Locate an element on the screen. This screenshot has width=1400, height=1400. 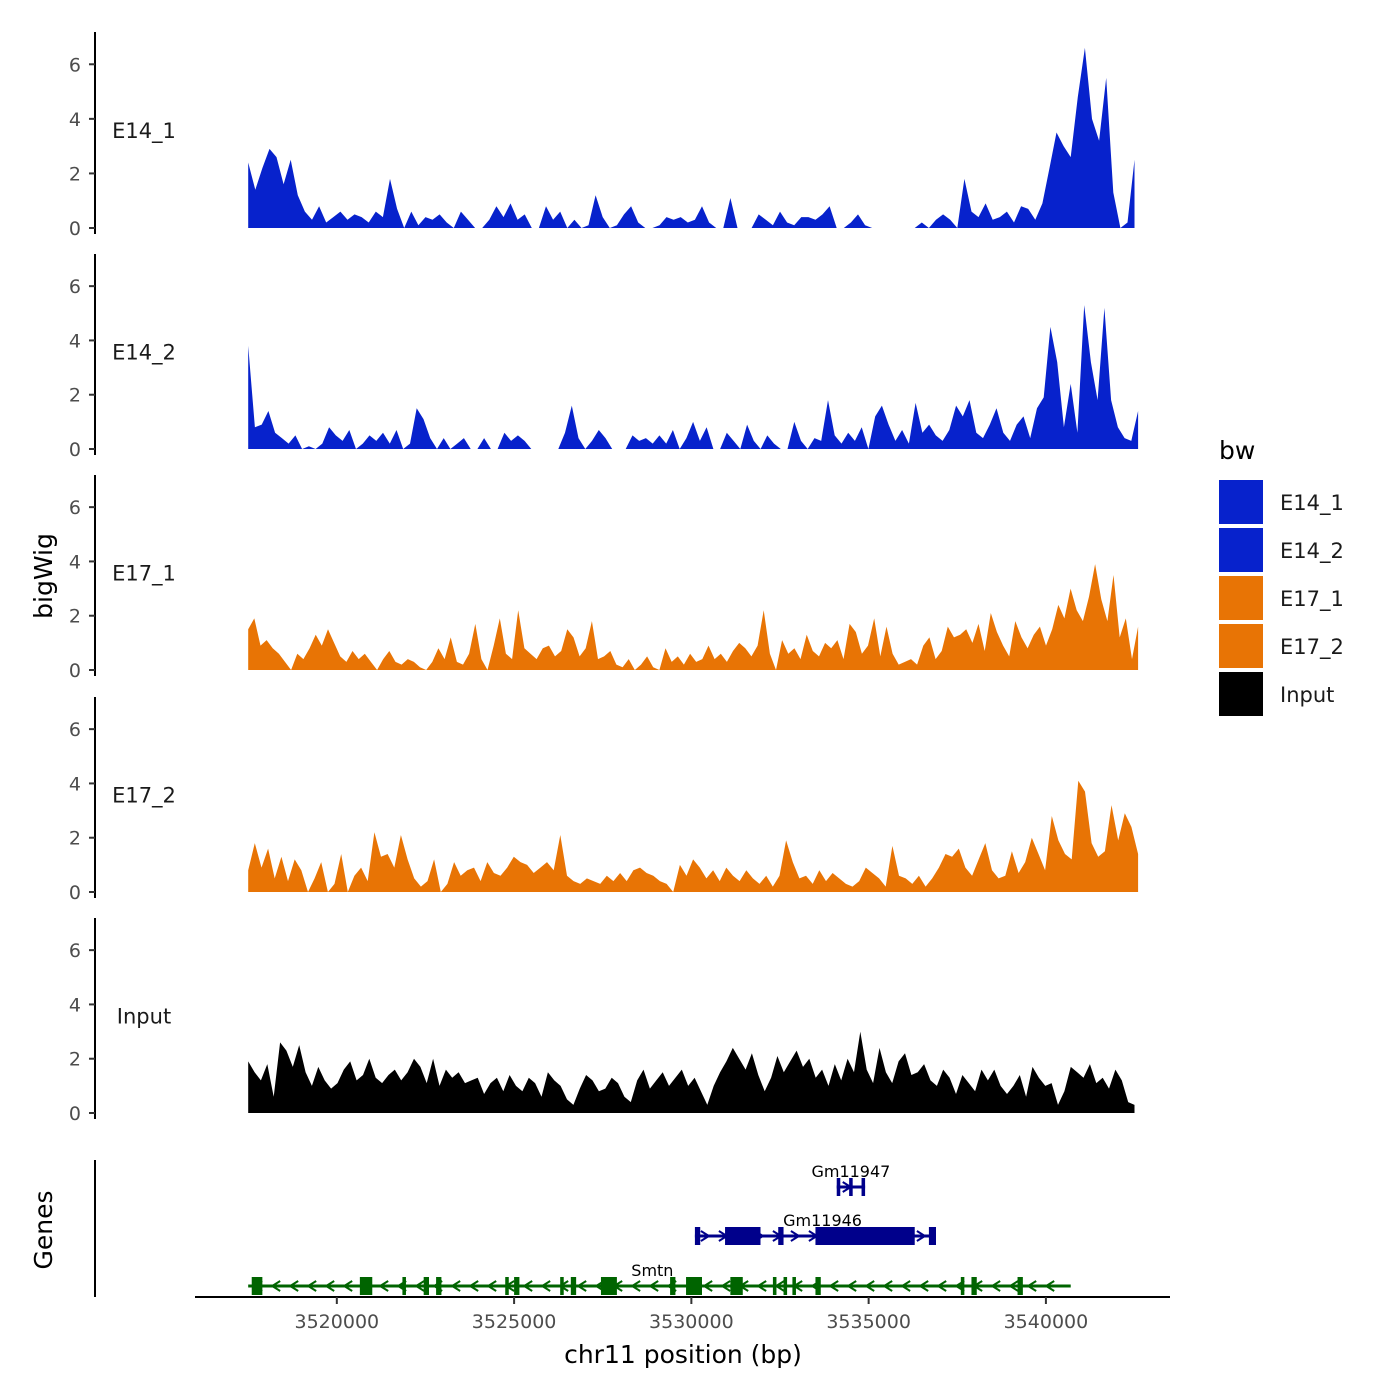
legend-label: E14_1 is located at coordinates (1312, 503).